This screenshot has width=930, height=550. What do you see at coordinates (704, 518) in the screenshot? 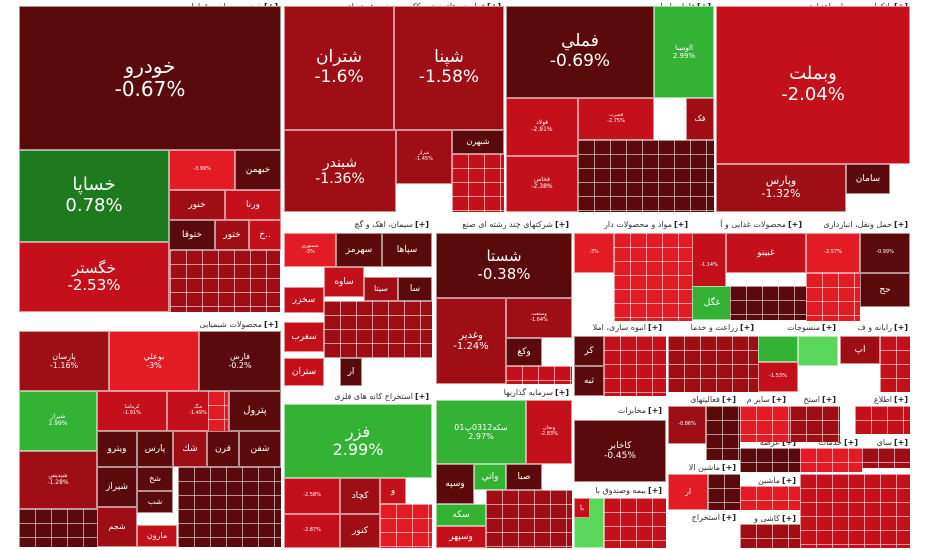
I see `sector-header: استخراج [+]` at bounding box center [704, 518].